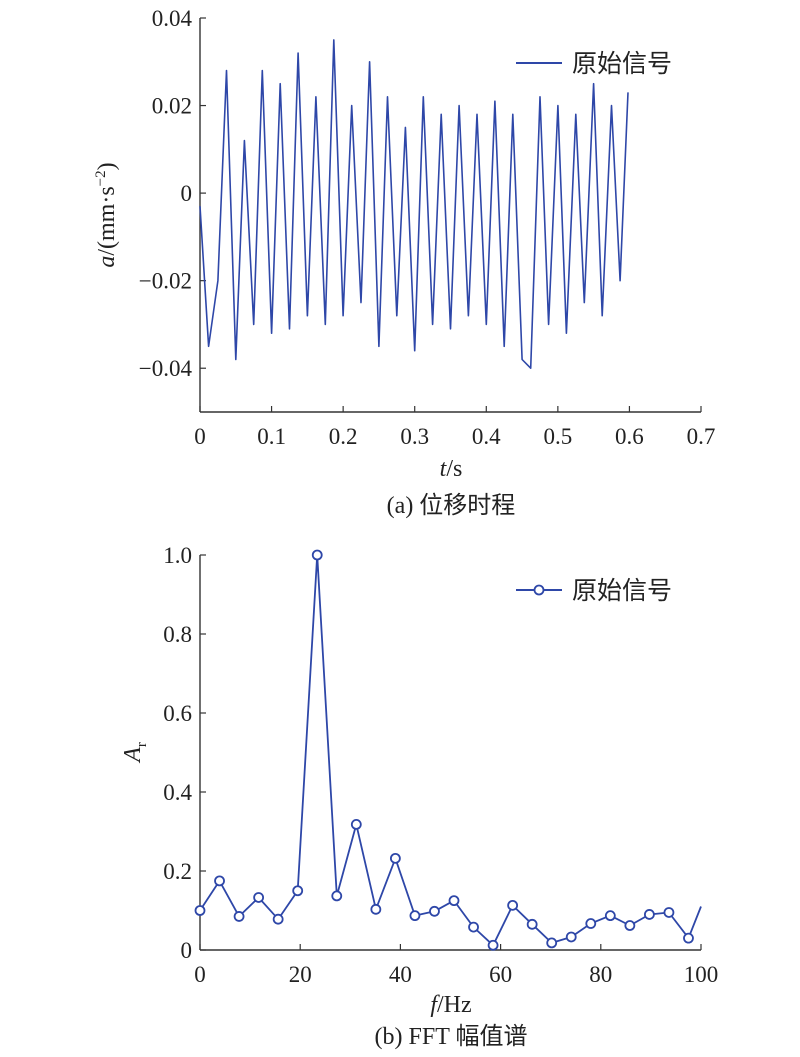  I want to click on panel-b-legend-label: 原始信号, so click(622, 590).